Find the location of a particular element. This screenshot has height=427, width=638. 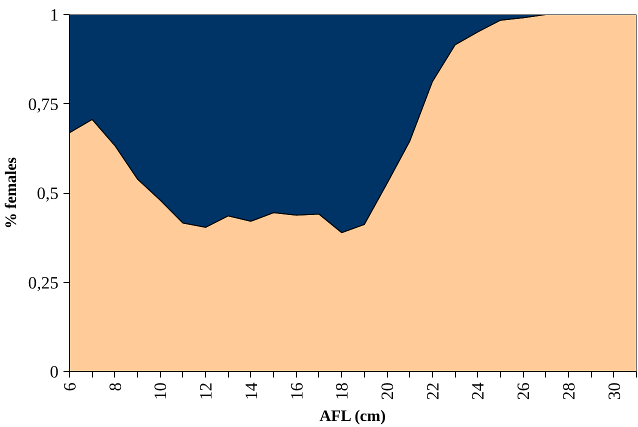

y-tick-label: 0,25 is located at coordinates (43, 282).